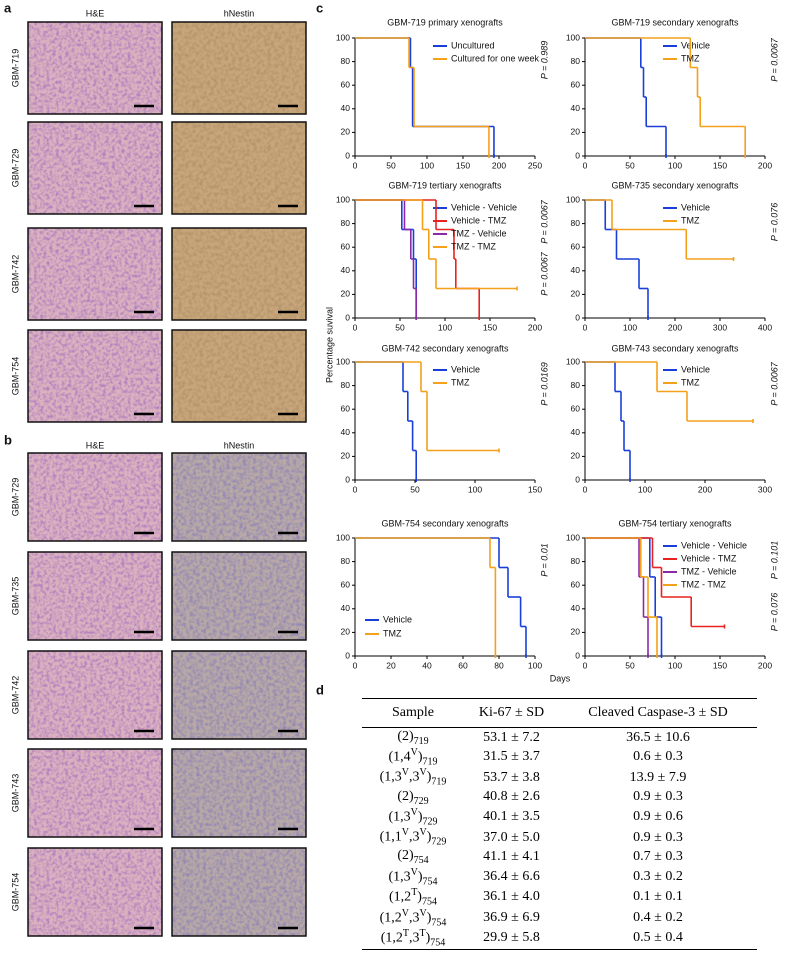  What do you see at coordinates (473, 246) in the screenshot?
I see `legend-label: TMZ - TMZ` at bounding box center [473, 246].